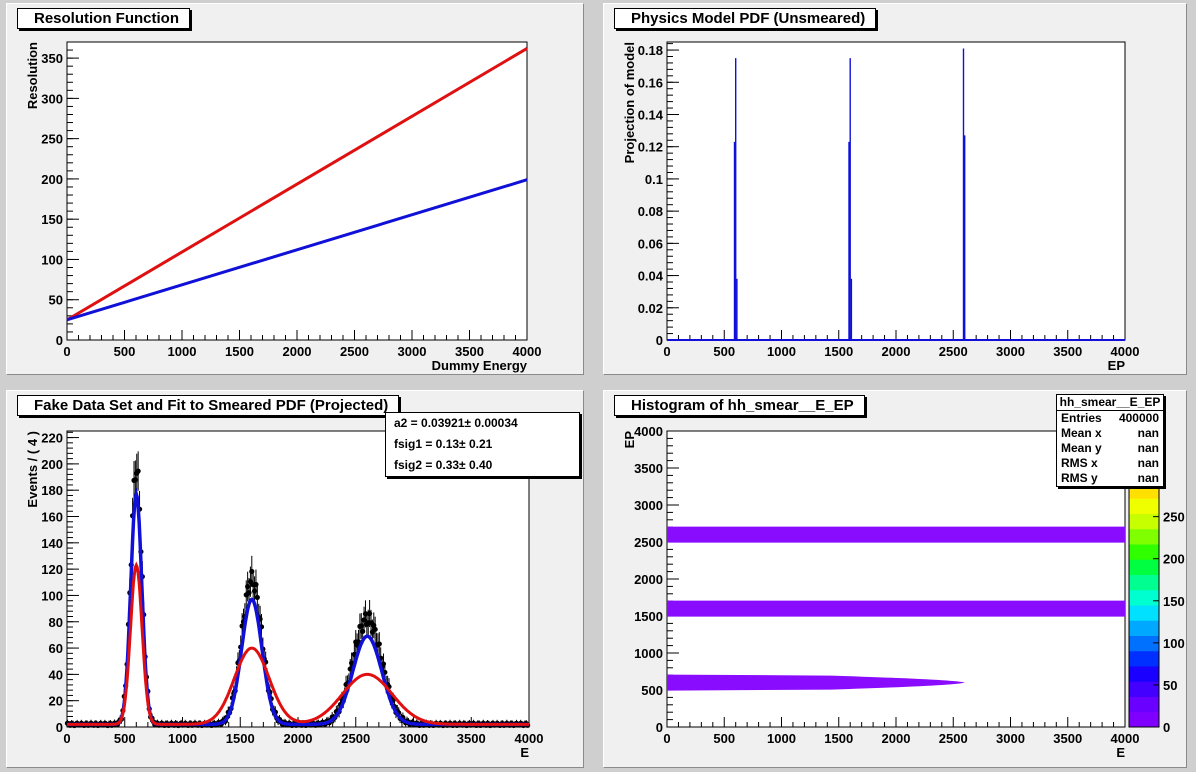 Image resolution: width=1196 pixels, height=772 pixels. I want to click on y-tick-label: 3000, so click(648, 505).